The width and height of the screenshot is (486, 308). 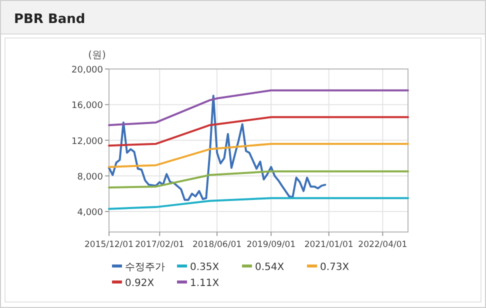 I want to click on legend-label: 0.92X, so click(x=139, y=283).